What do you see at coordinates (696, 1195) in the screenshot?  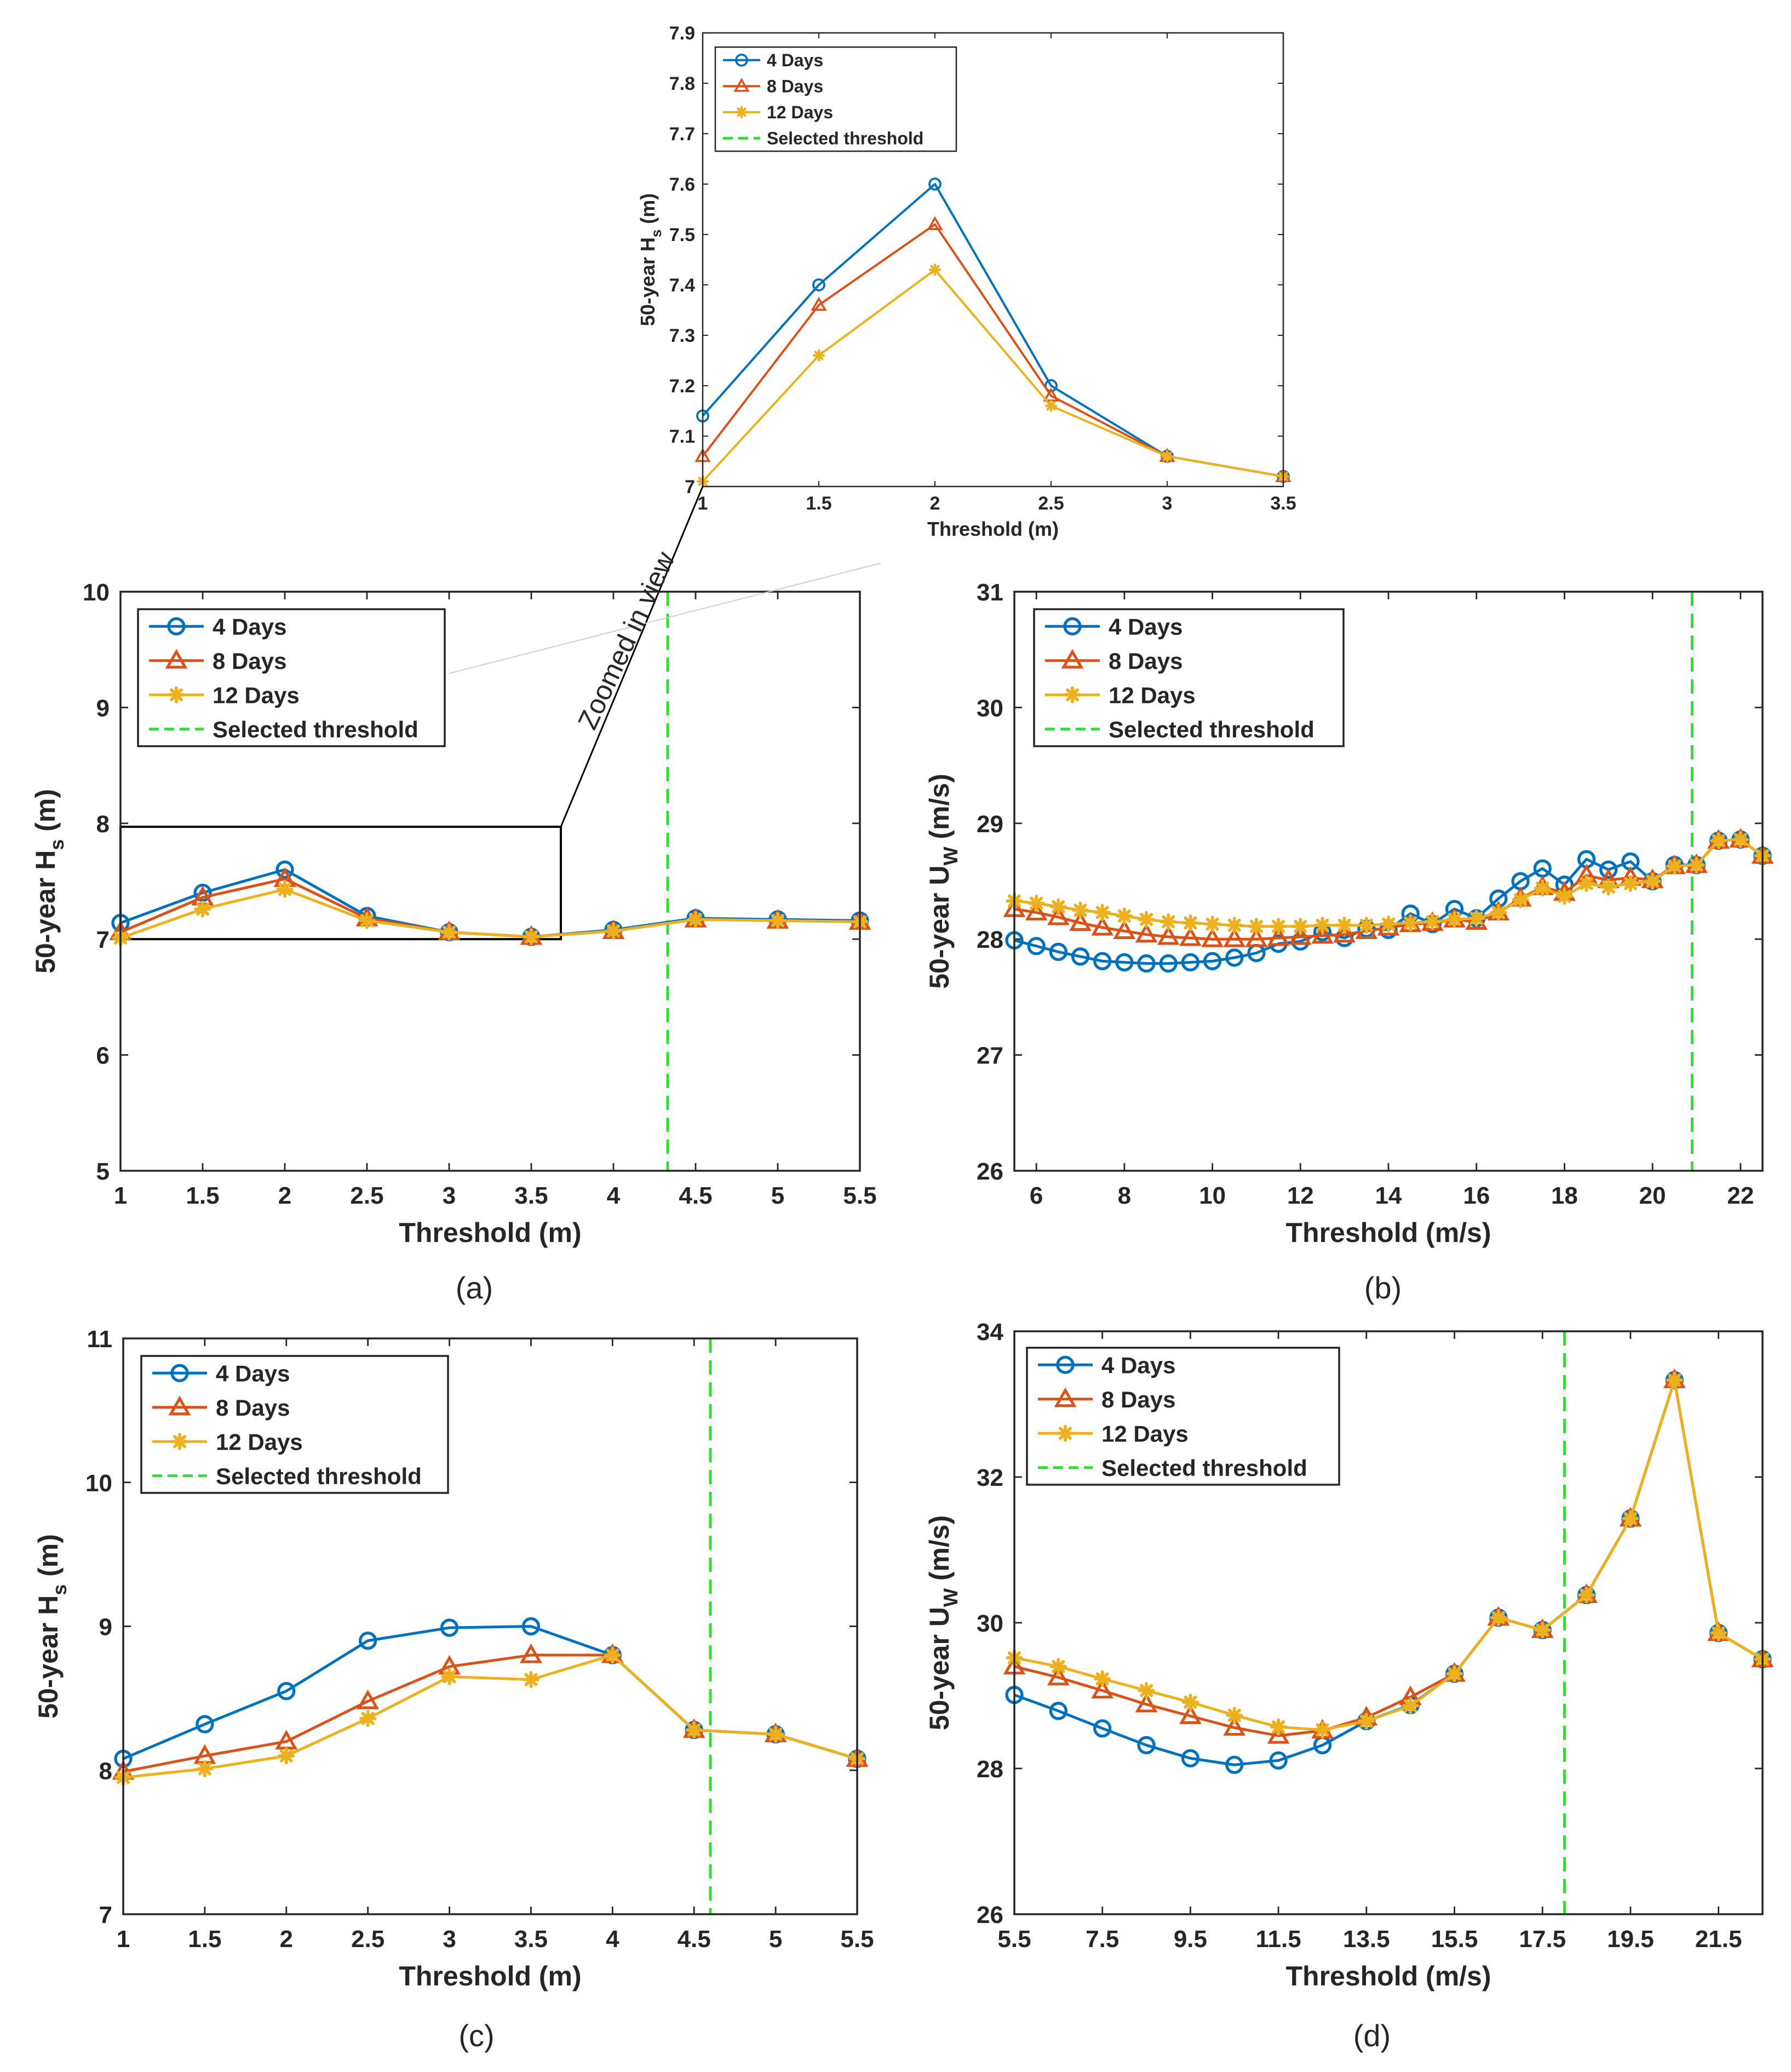 I see `x-tick-label: 4.5` at bounding box center [696, 1195].